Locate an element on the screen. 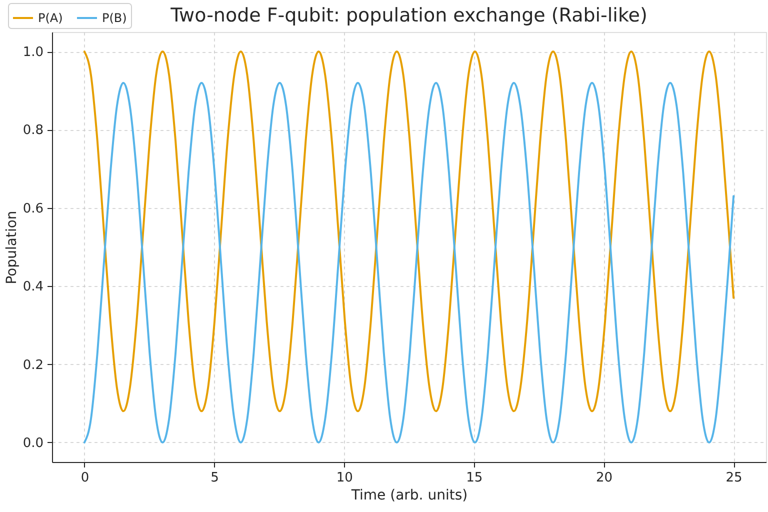 The height and width of the screenshot is (512, 768). y-tick-label: 0.8 is located at coordinates (33, 130).